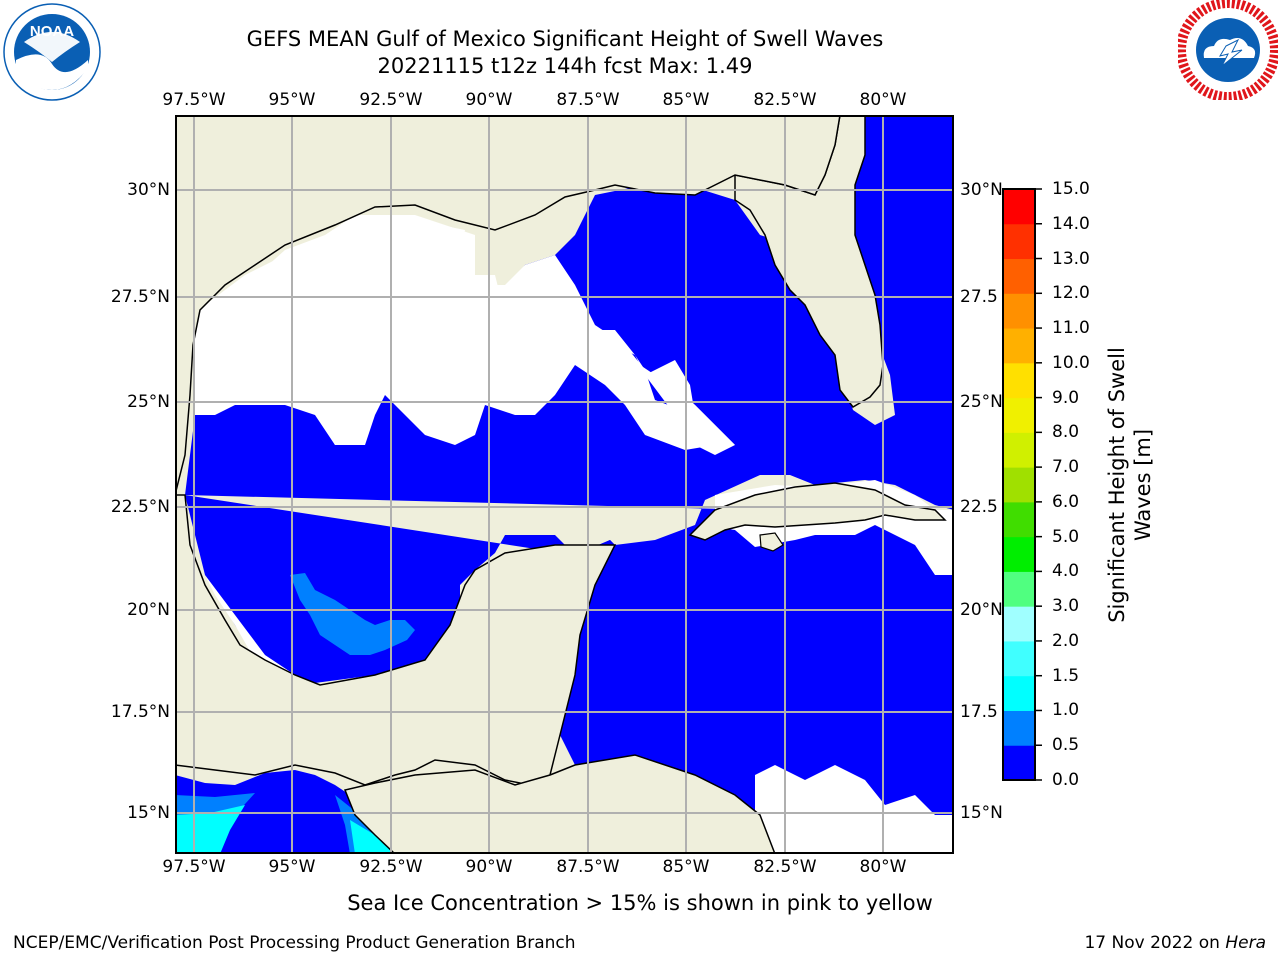  What do you see at coordinates (1071, 258) in the screenshot?
I see `colorbar-tick-label: 13.0` at bounding box center [1071, 258].